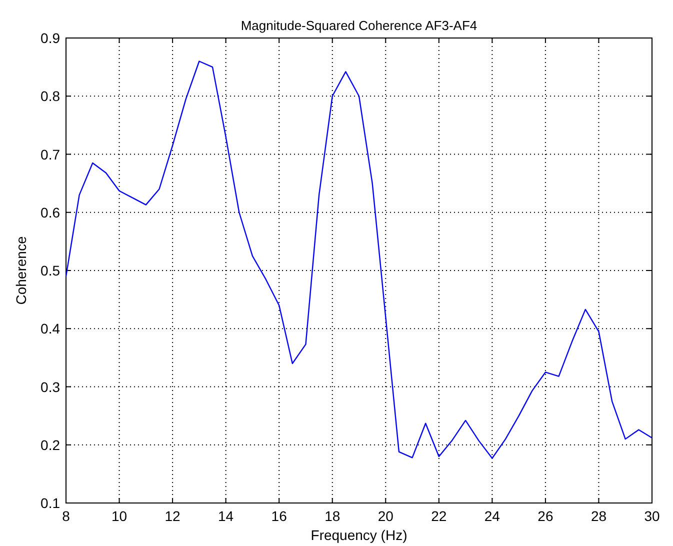 The height and width of the screenshot is (546, 673). I want to click on y-tick-label: 0.1, so click(50, 503).